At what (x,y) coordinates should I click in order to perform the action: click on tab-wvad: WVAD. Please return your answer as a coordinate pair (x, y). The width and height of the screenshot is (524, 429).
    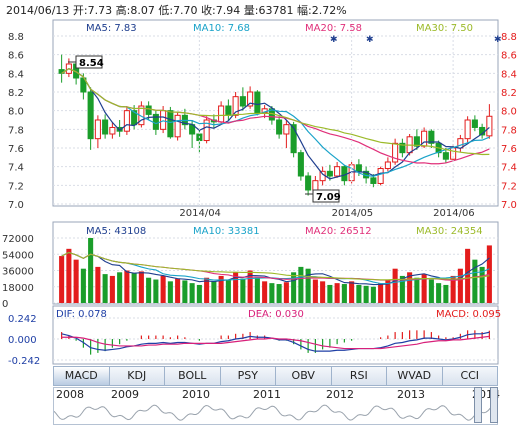
    Looking at the image, I should click on (415, 376).